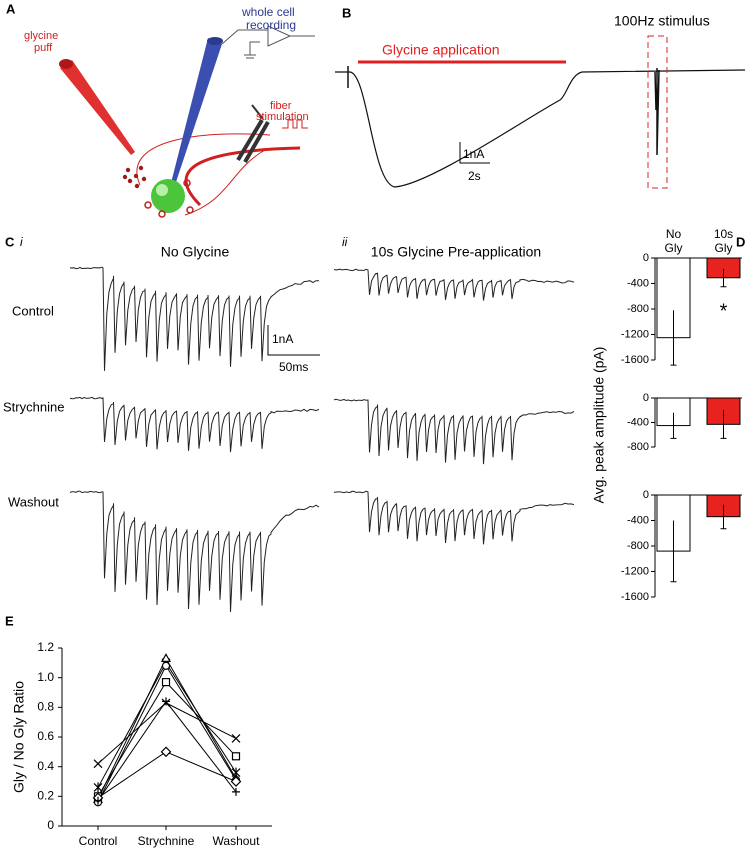 The image size is (749, 850). Describe the element at coordinates (45, 677) in the screenshot. I see `y-tick-label: 1.0` at that location.